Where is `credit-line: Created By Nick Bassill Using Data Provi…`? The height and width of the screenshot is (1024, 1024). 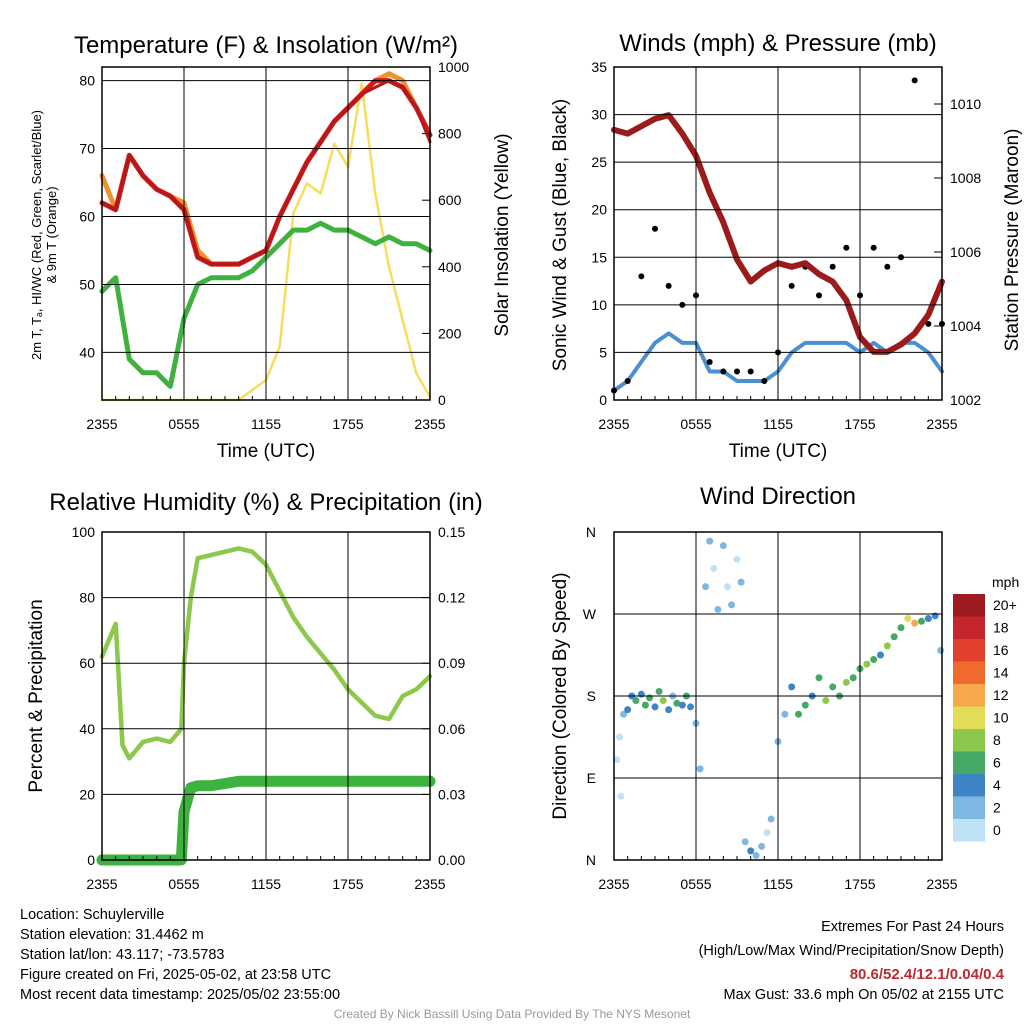 credit-line: Created By Nick Bassill Using Data Provi… is located at coordinates (512, 1014).